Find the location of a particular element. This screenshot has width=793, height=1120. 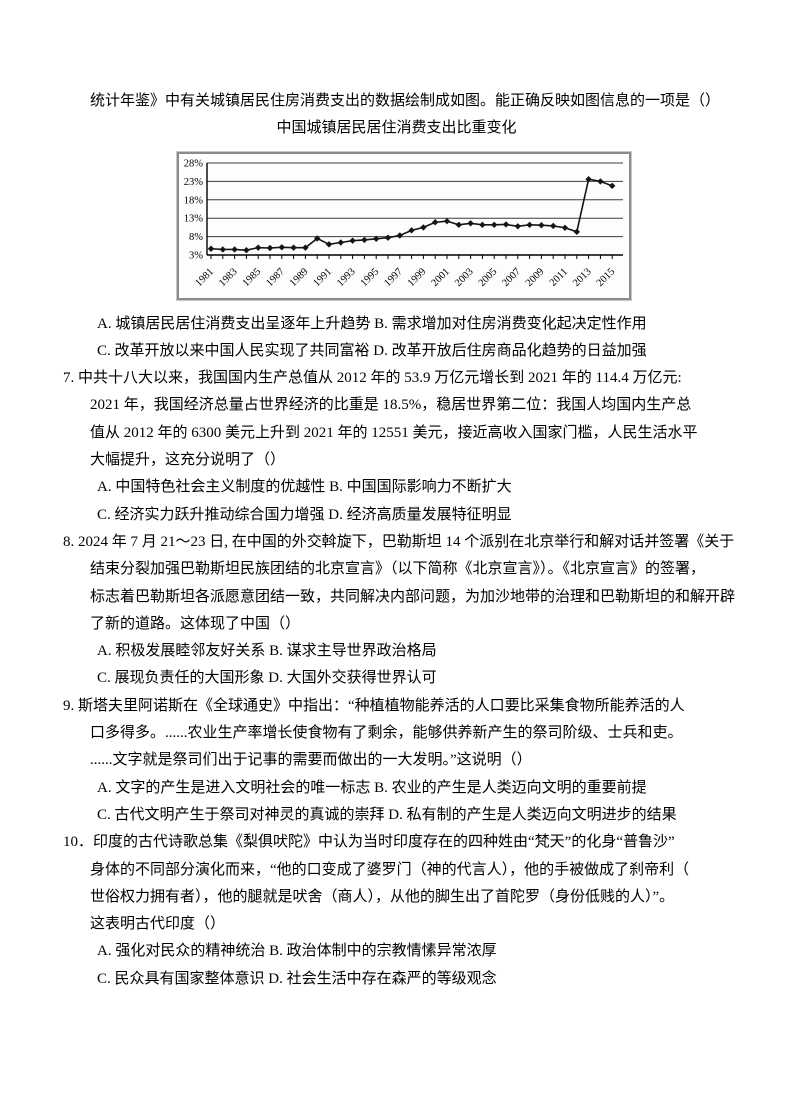

y-tick-label: 13% is located at coordinates (194, 218).